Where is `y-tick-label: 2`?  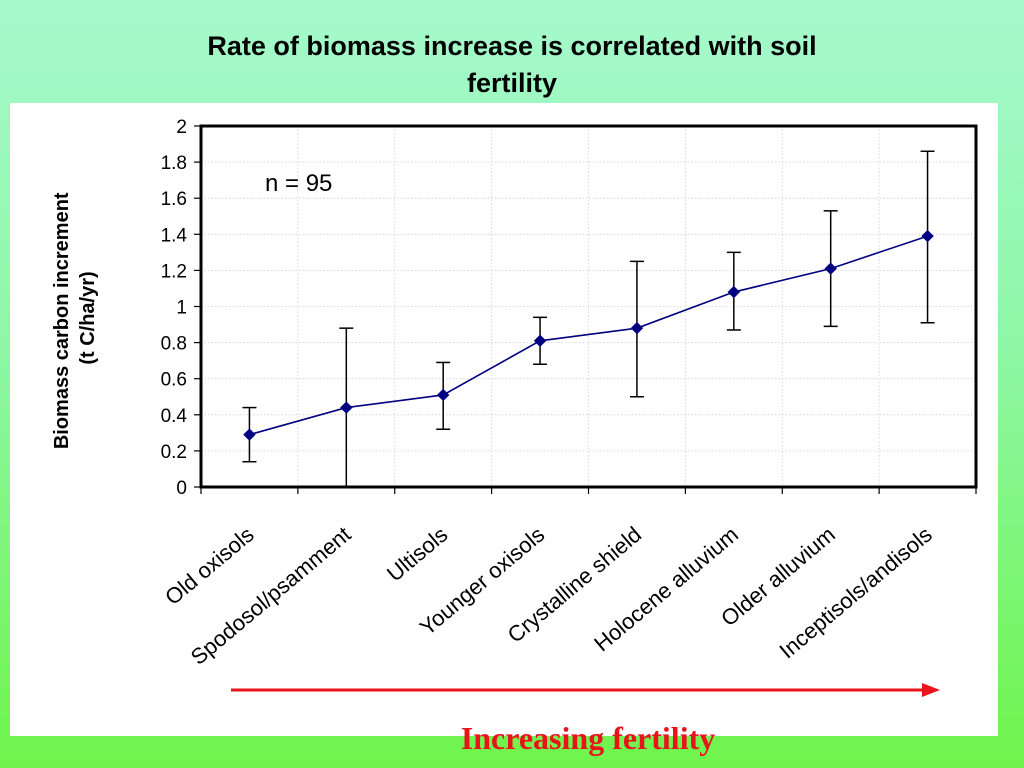 y-tick-label: 2 is located at coordinates (181, 127).